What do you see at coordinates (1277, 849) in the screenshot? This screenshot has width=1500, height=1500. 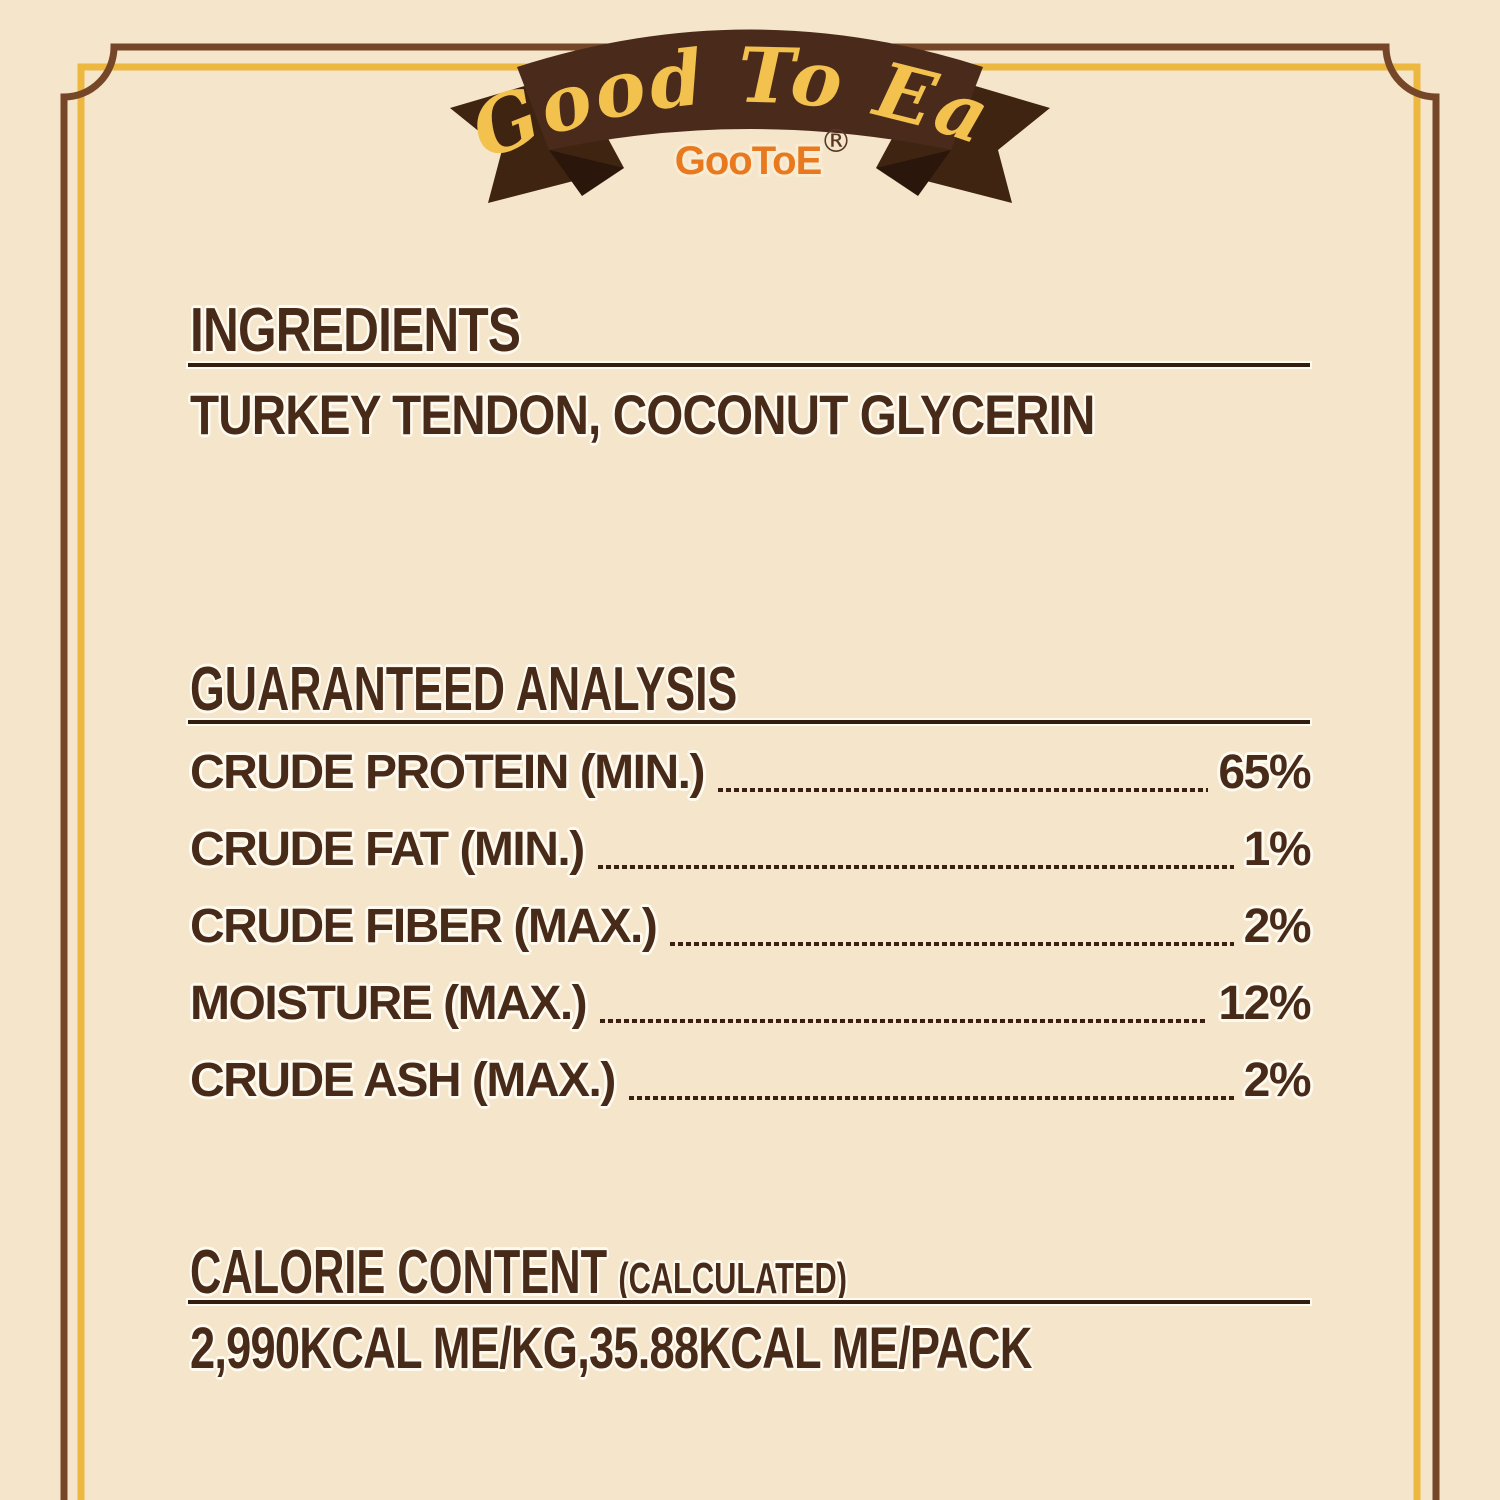 I see `analysis-value: 1%` at bounding box center [1277, 849].